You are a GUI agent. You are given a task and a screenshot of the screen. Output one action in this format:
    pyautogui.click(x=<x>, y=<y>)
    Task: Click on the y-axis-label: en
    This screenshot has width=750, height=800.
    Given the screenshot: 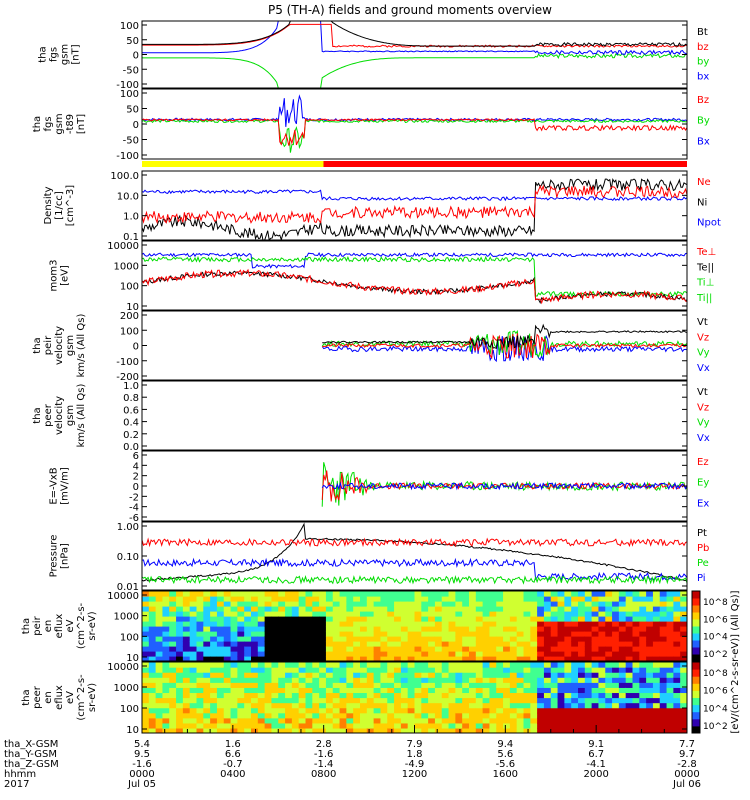 What is the action you would take?
    pyautogui.click(x=48, y=697)
    